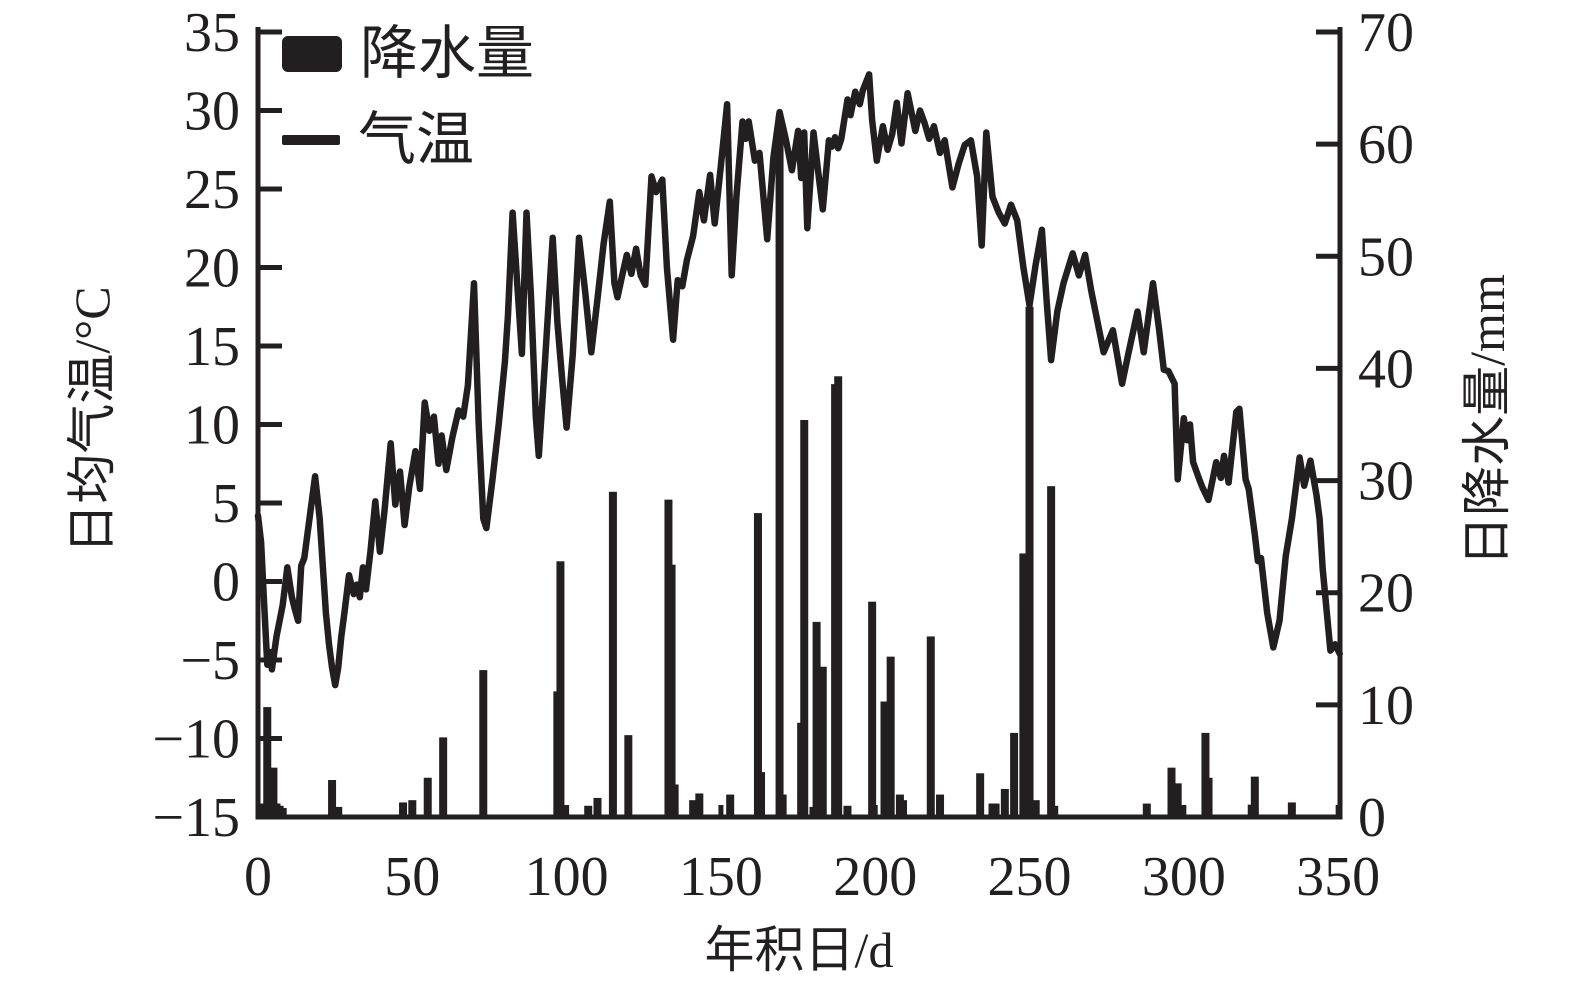  Describe the element at coordinates (1184, 877) in the screenshot. I see `x-tick-label: 300` at that location.